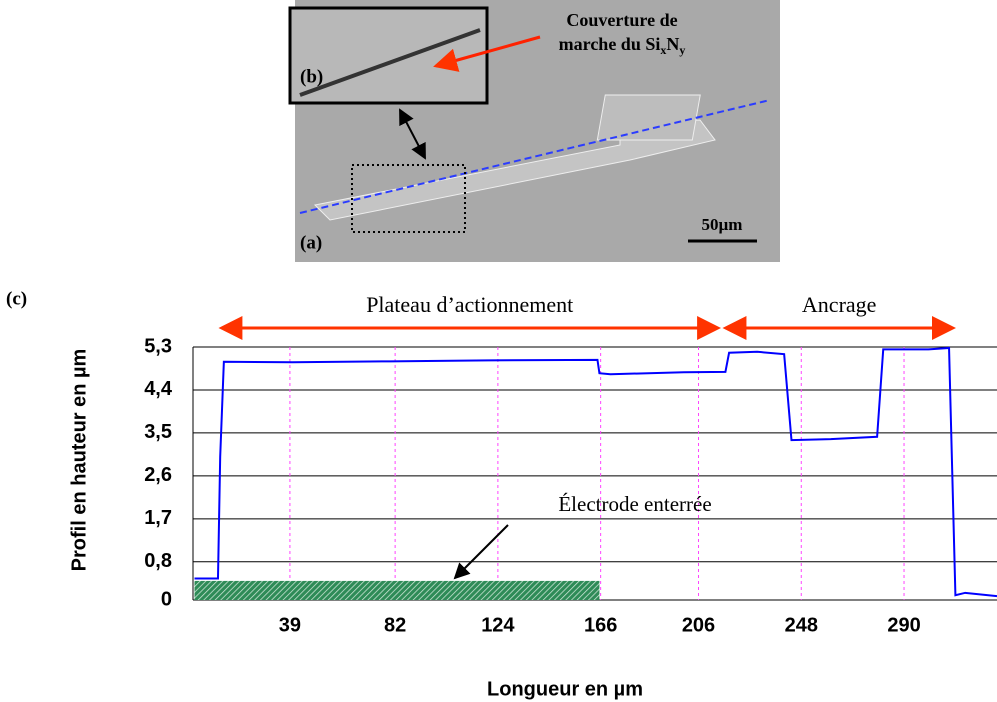  I want to click on electrode-label: Électrode enterrée, so click(634, 504).